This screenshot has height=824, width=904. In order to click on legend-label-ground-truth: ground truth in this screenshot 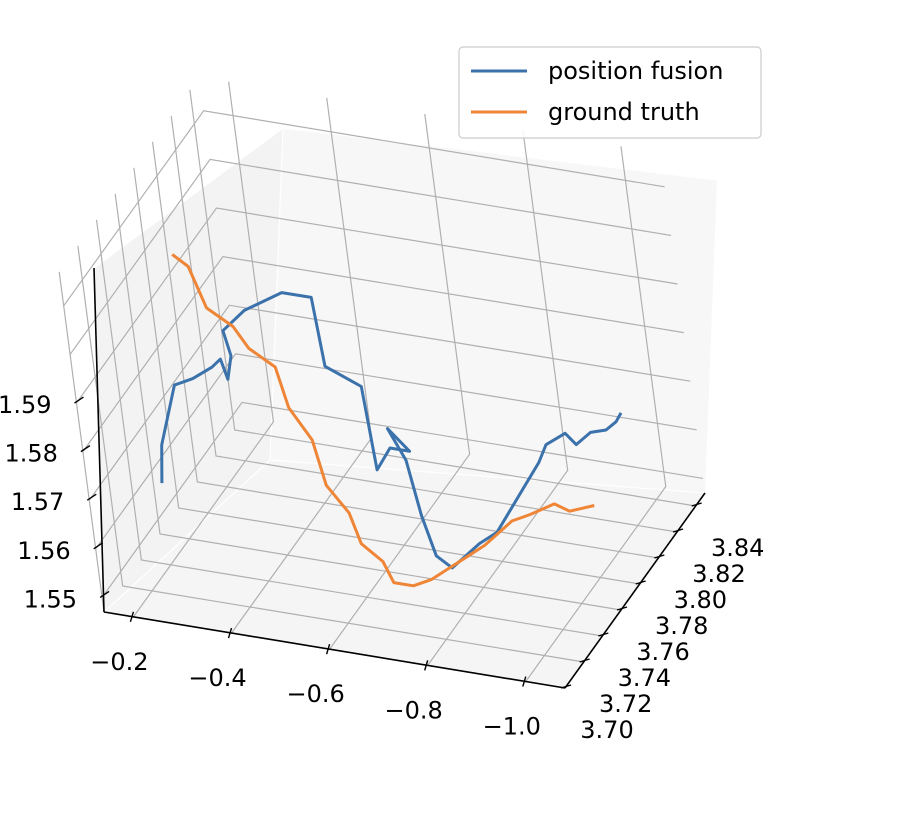, I will do `click(624, 112)`.